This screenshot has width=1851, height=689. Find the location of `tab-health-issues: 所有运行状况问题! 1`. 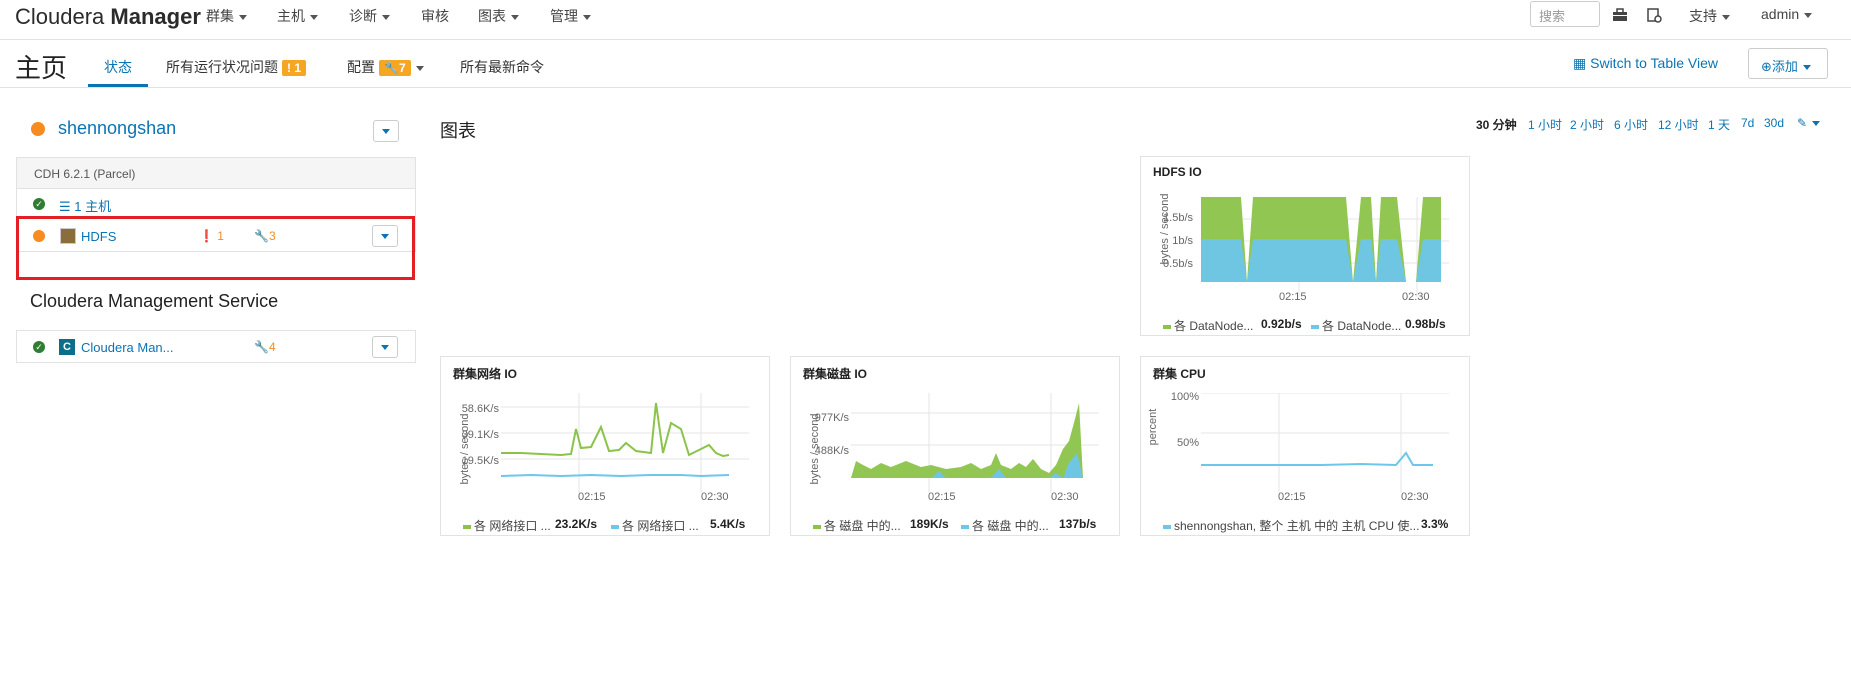

tab-health-issues: 所有运行状况问题! 1 is located at coordinates (236, 67).